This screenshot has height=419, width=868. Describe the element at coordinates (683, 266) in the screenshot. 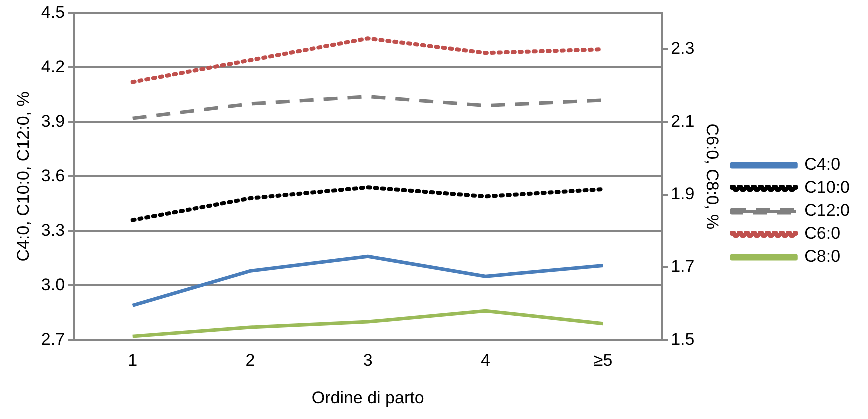

I see `y2-tick-label: 1.7` at that location.